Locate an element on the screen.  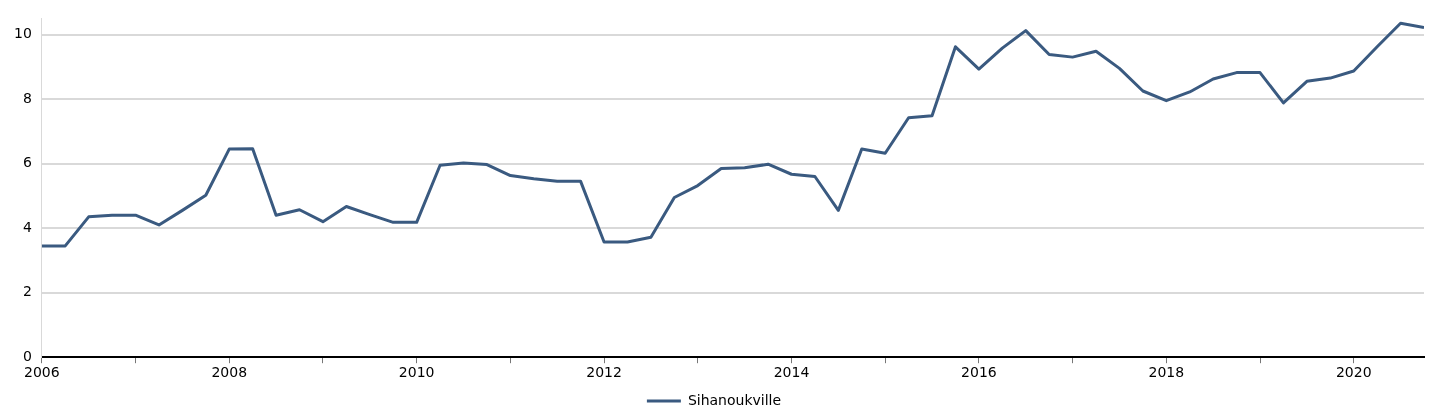
y-tick-label: 0 is located at coordinates (27, 355).